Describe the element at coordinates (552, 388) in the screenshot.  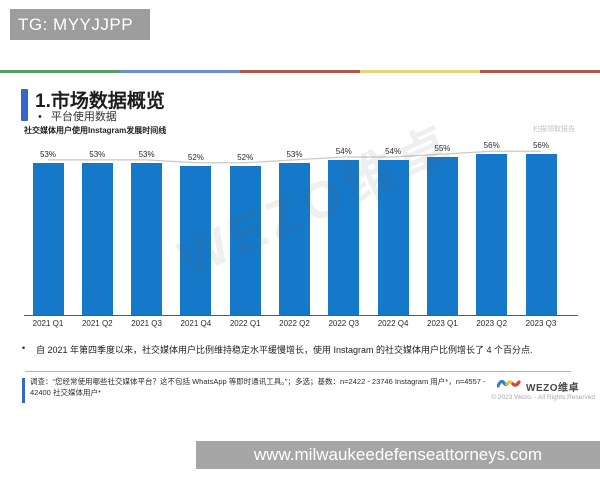
I see `wezo-logo-text: WEZO维卓` at that location.